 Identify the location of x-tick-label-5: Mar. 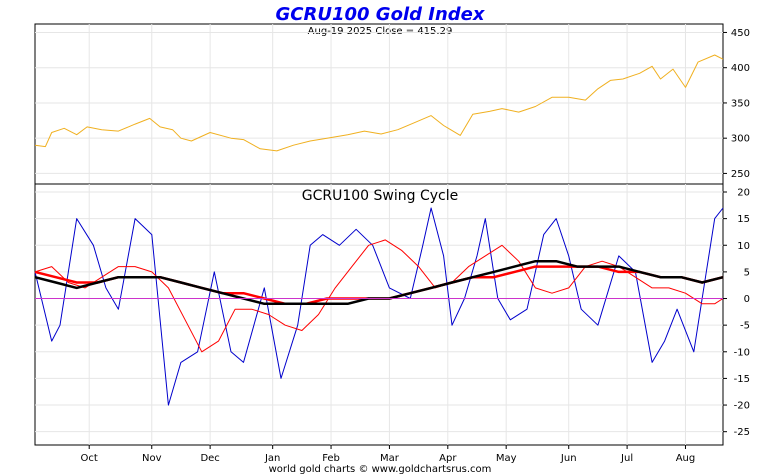
(390, 458).